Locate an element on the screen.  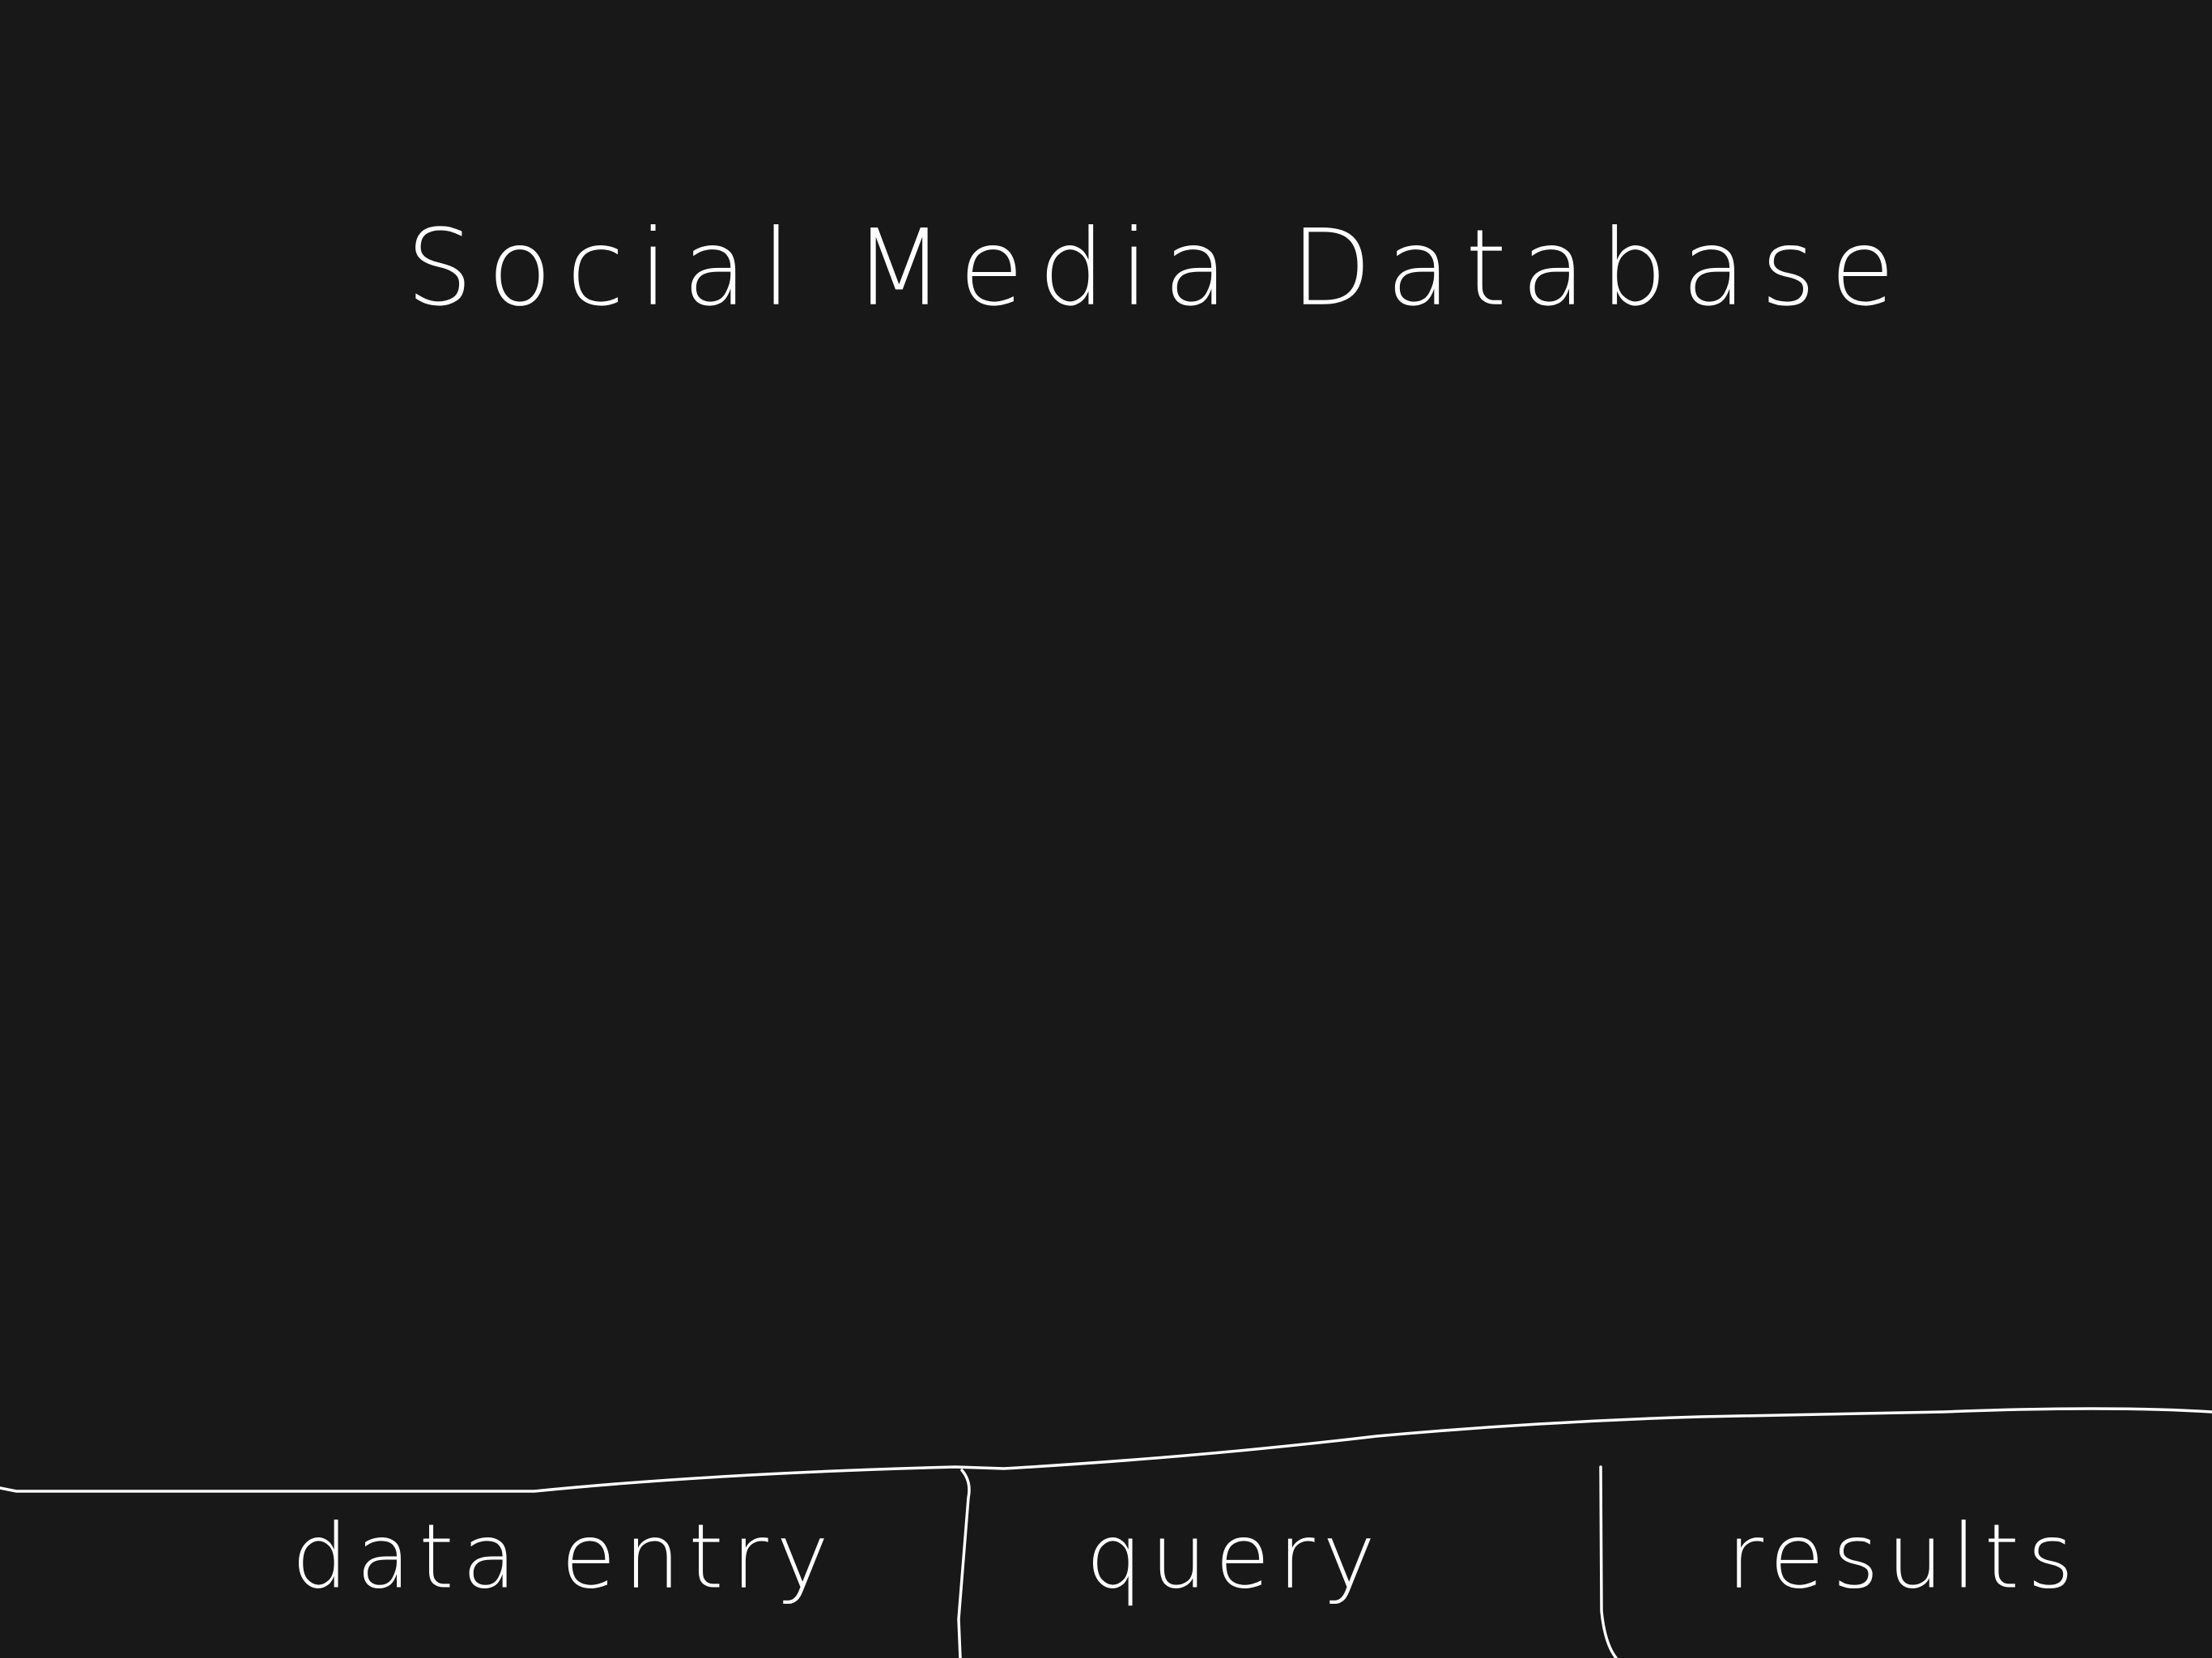
tab-bar-border is located at coordinates (1106, 1450).